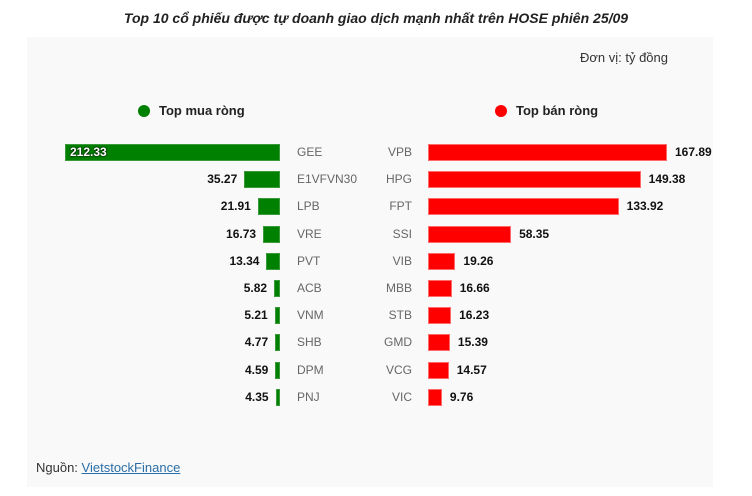 The height and width of the screenshot is (496, 752). Describe the element at coordinates (144, 110) in the screenshot. I see `legend-dot-green-icon` at that location.